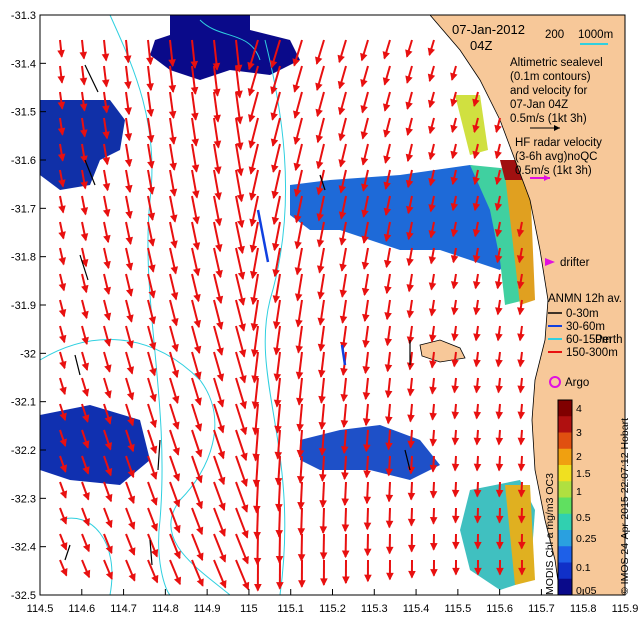 The width and height of the screenshot is (640, 630). Describe the element at coordinates (23, 64) in the screenshot. I see `y-tick-label: -31.4` at that location.